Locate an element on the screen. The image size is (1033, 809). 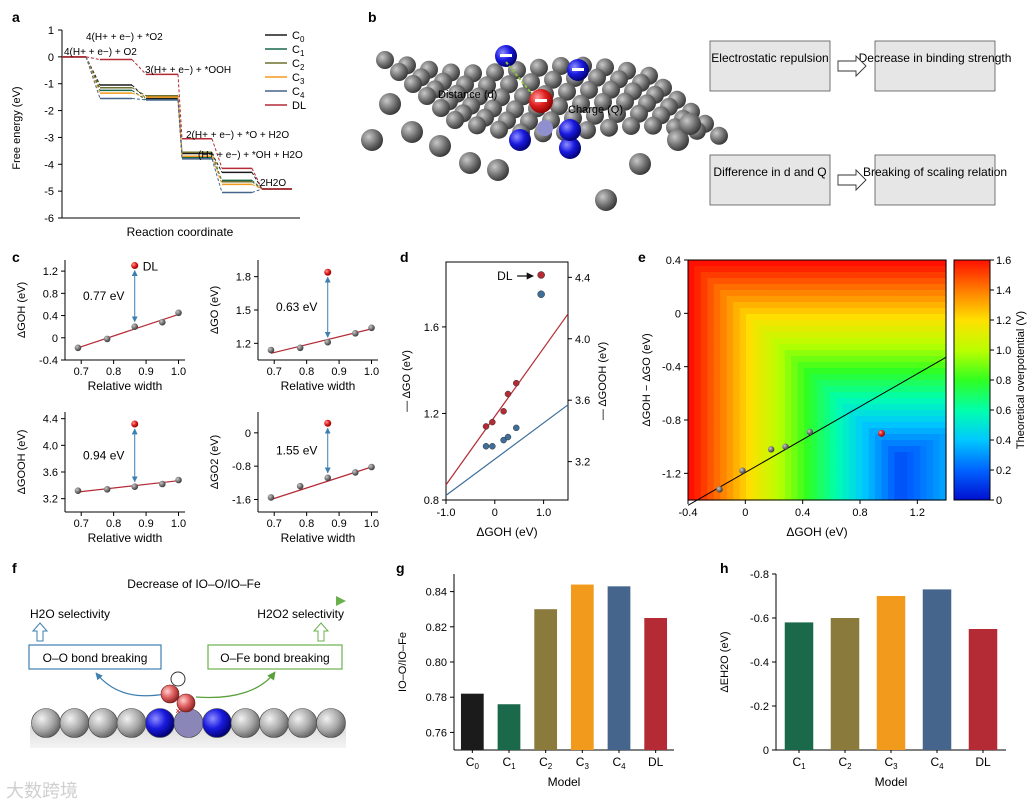
a-connector-C4 is located at coordinates (217, 175).